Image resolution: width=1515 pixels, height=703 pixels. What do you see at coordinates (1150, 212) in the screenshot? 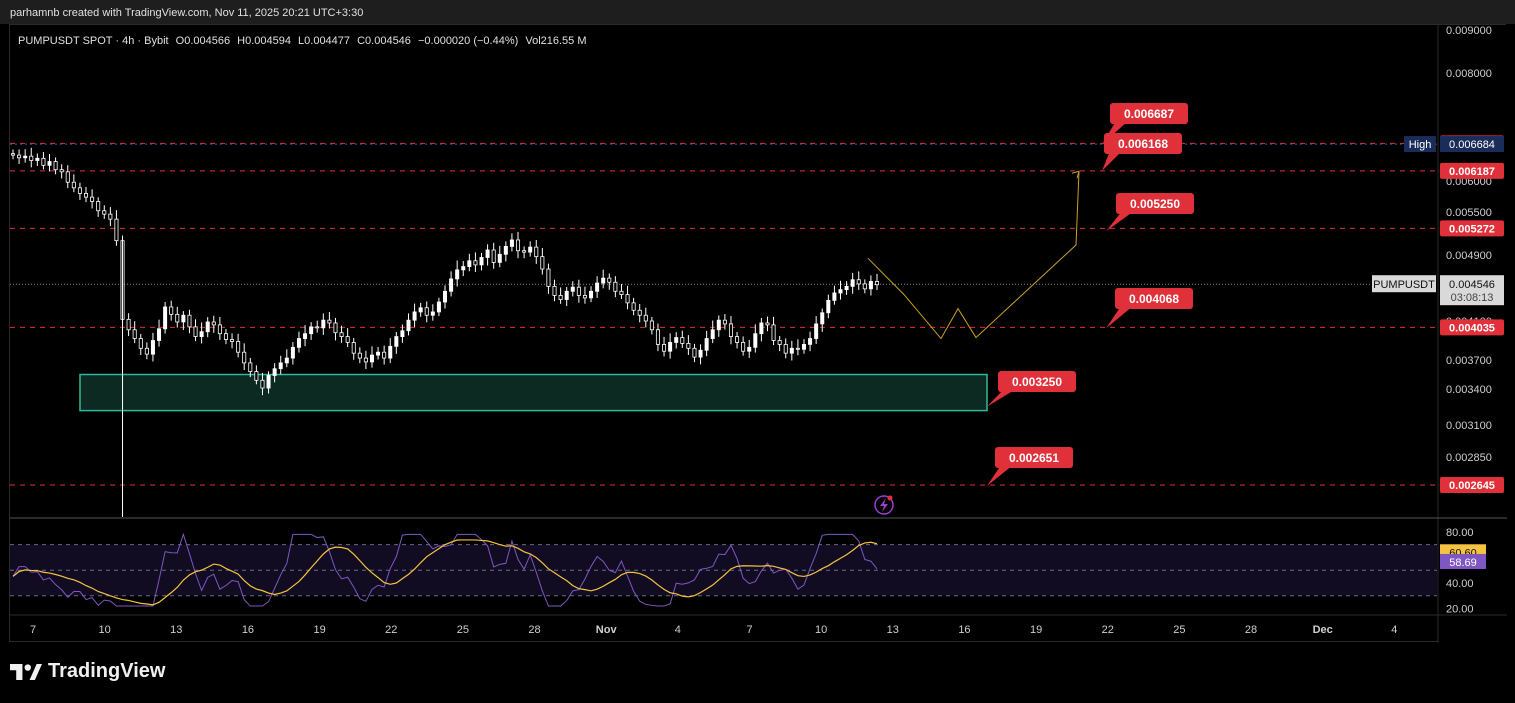
I see `callout-label: 0.005250` at bounding box center [1150, 212].